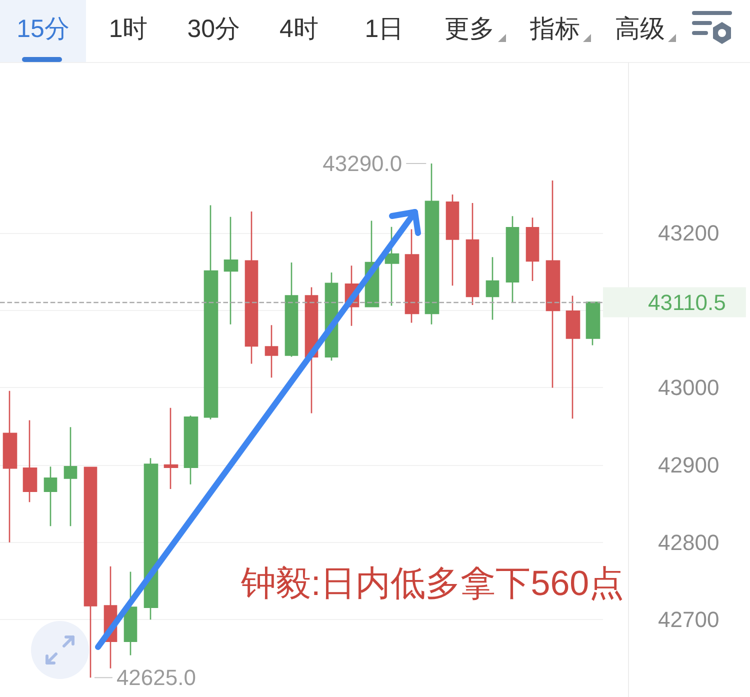 The width and height of the screenshot is (750, 697). Describe the element at coordinates (156, 677) in the screenshot. I see `annotation: 42625.0` at that location.